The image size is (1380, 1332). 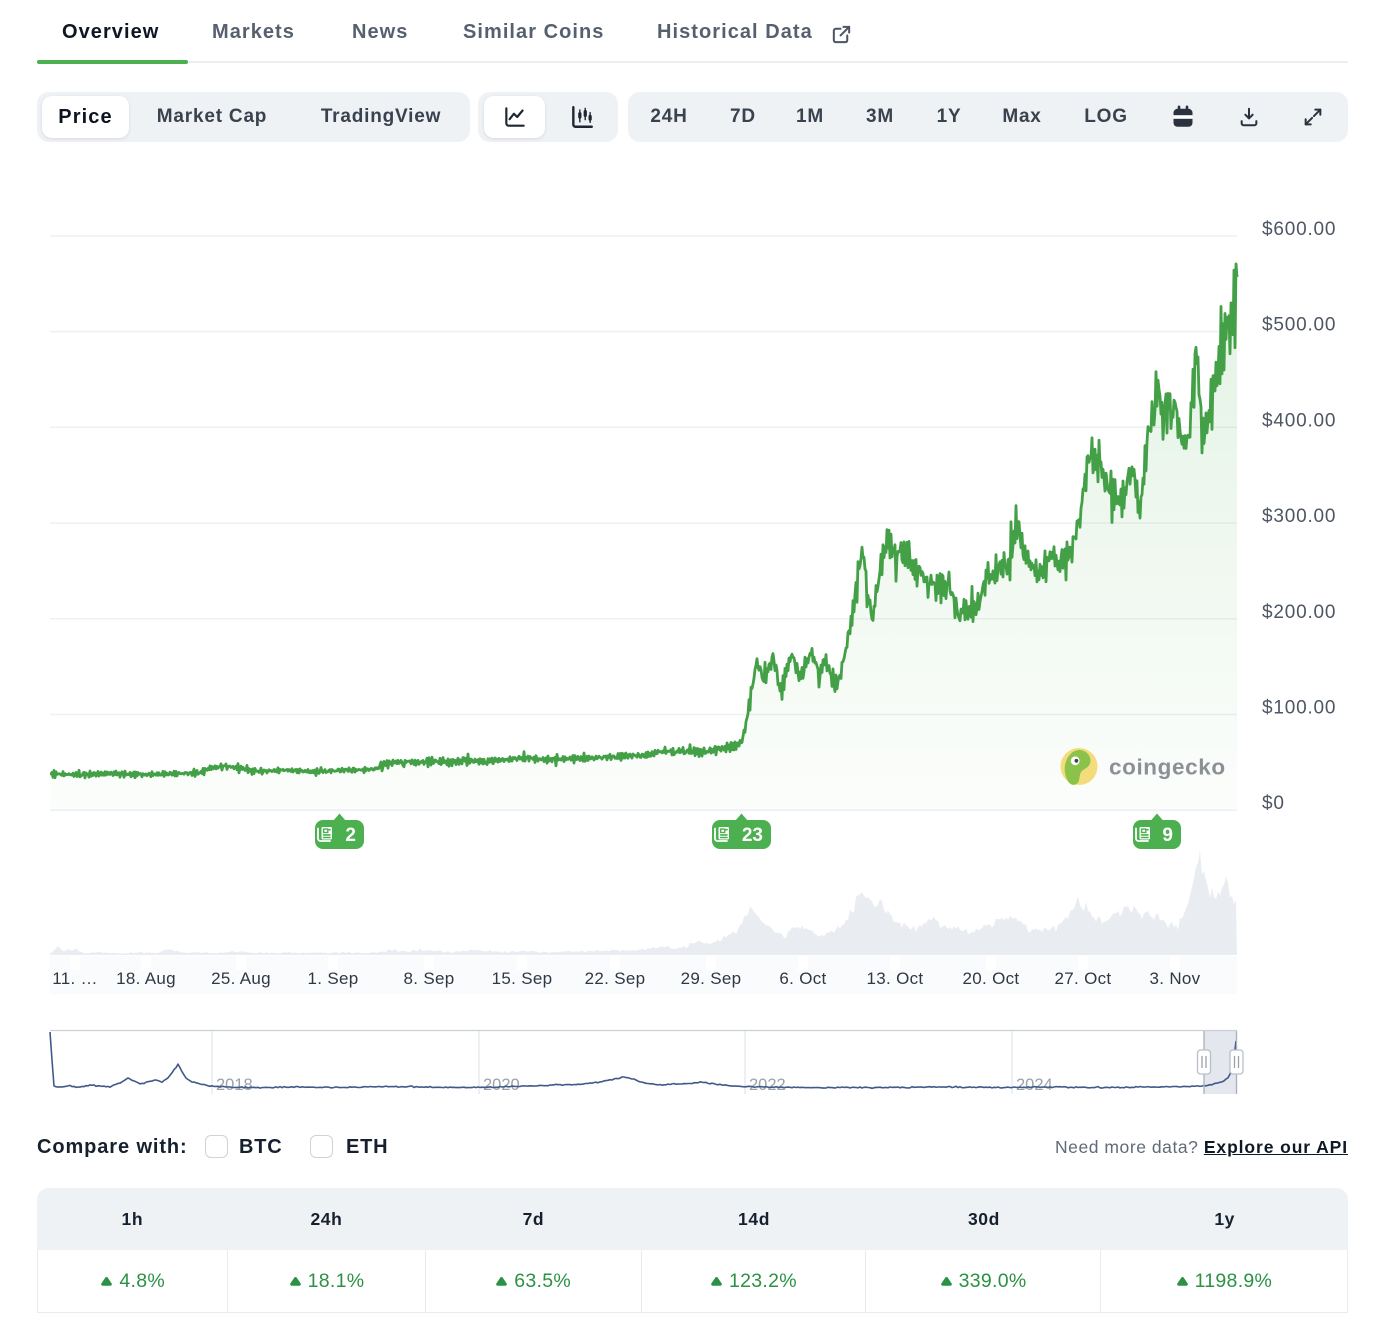 I want to click on svg-text: 2024, so click(x=1034, y=1085).